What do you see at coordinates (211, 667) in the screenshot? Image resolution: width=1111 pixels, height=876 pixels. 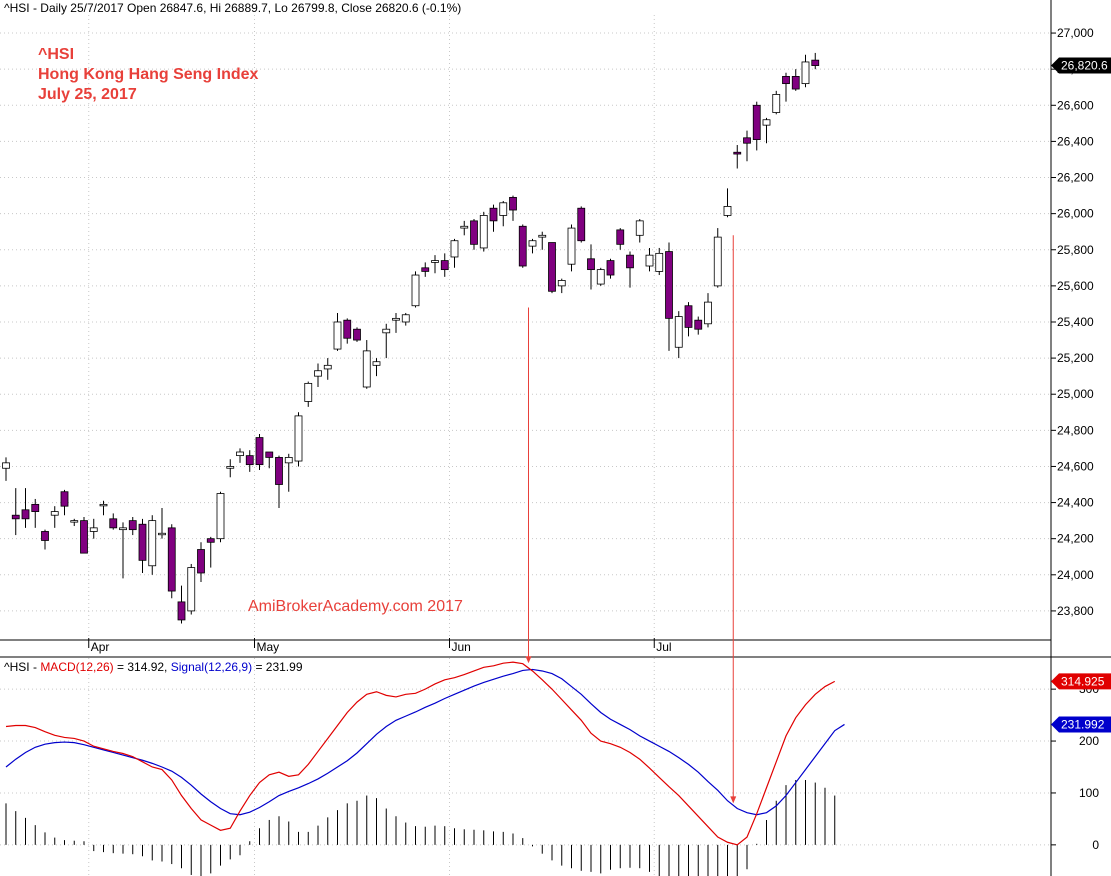 I see `signal-label: Signal(12,26,9)` at bounding box center [211, 667].